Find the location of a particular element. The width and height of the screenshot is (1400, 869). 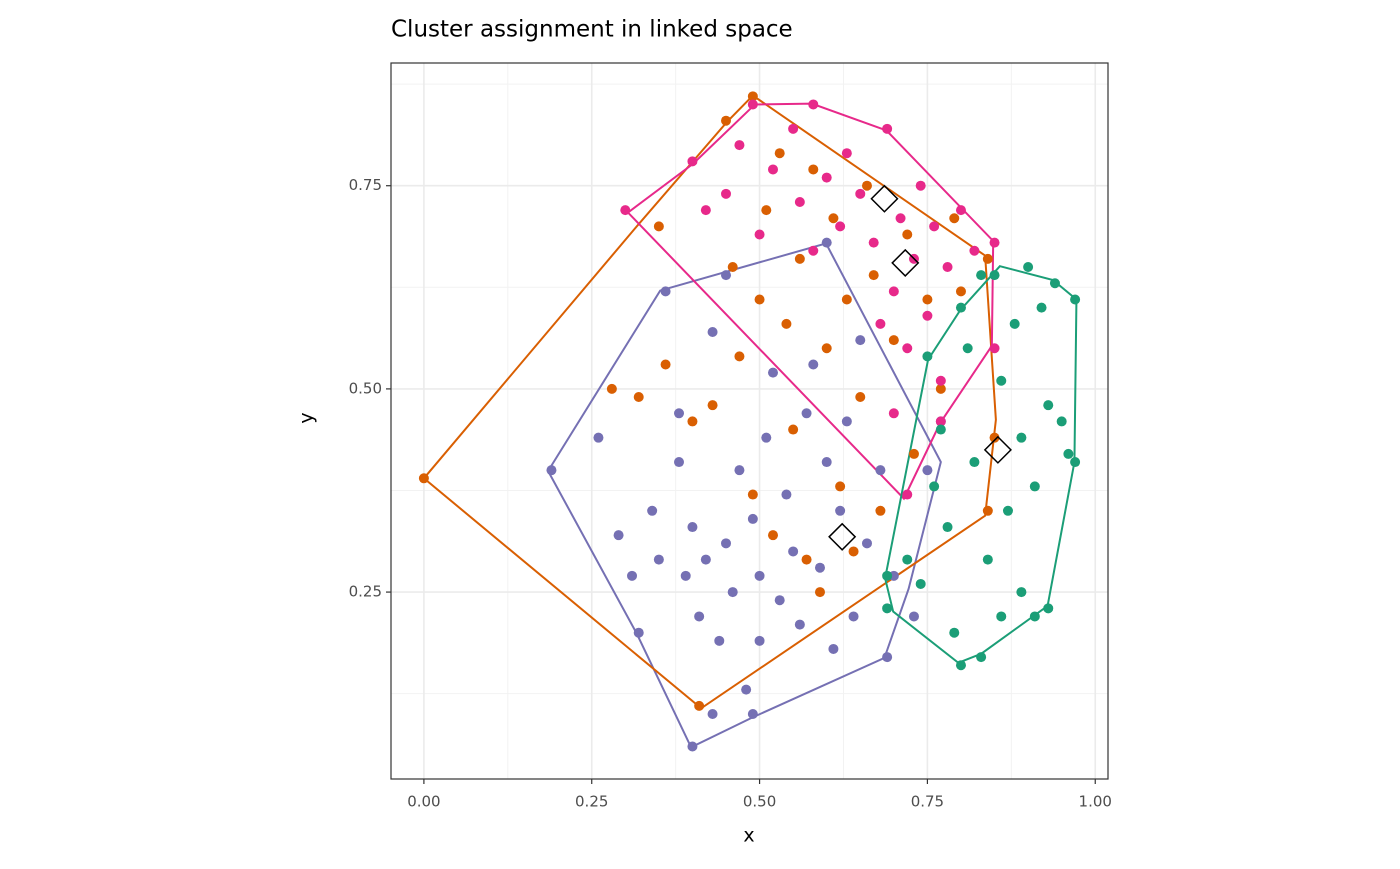

y-tick-label: 0.75 is located at coordinates (365, 185).